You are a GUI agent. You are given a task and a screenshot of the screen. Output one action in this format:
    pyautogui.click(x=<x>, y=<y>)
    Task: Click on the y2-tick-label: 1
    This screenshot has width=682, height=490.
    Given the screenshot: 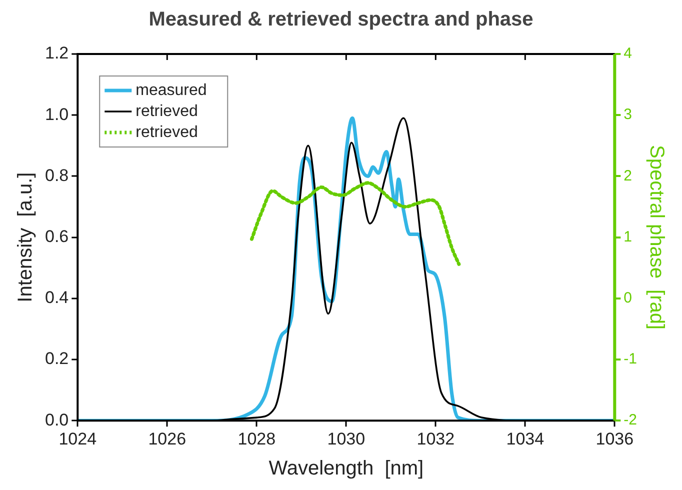 What is the action you would take?
    pyautogui.click(x=628, y=237)
    